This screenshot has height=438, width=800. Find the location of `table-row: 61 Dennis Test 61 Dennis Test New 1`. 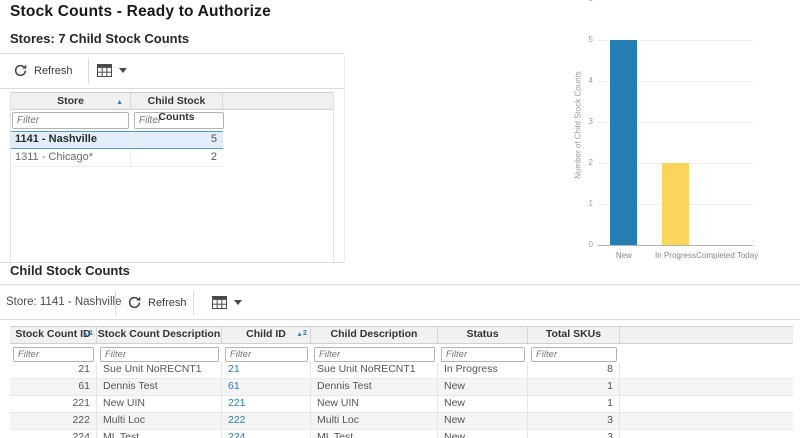

table-row: 61 Dennis Test 61 Dennis Test New 1 is located at coordinates (401, 387).